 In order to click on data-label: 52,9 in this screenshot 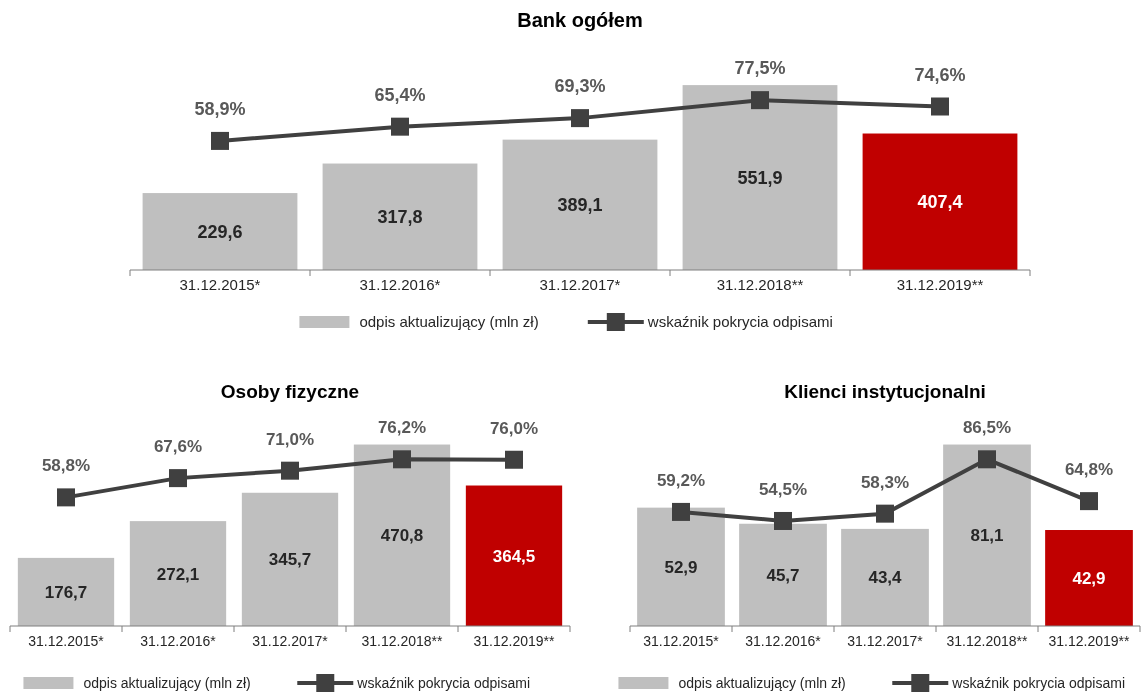, I will do `click(681, 567)`.